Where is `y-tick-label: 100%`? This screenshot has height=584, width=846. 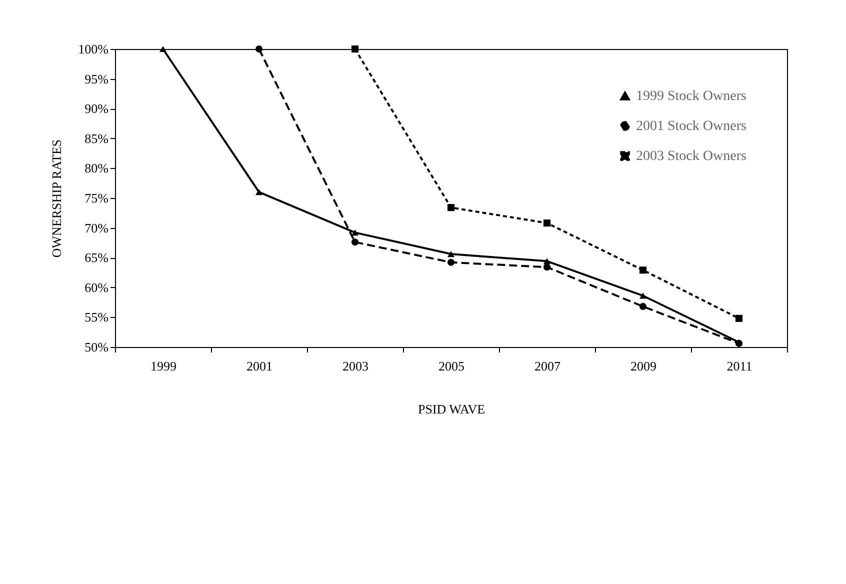 y-tick-label: 100% is located at coordinates (93, 49).